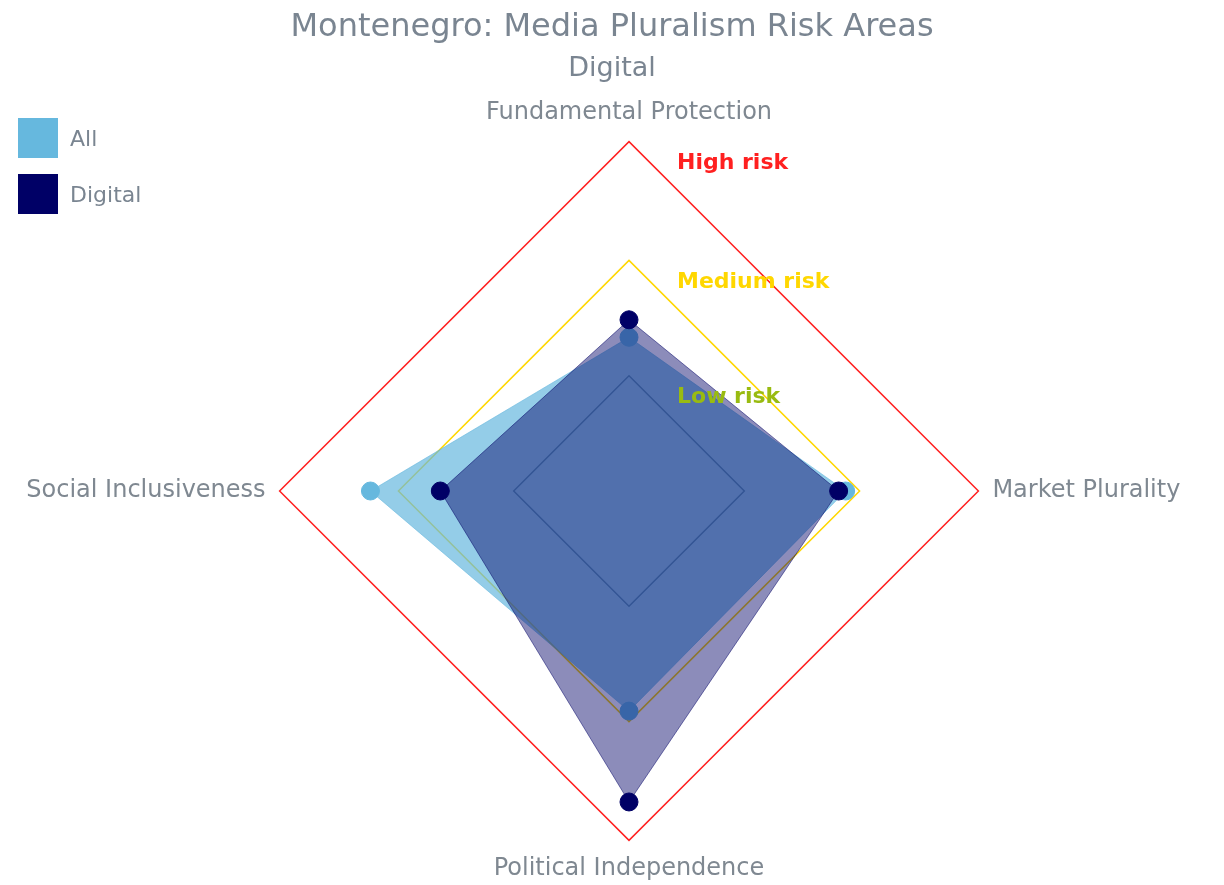  Describe the element at coordinates (733, 162) in the screenshot. I see `y-tick-label: High risk` at that location.